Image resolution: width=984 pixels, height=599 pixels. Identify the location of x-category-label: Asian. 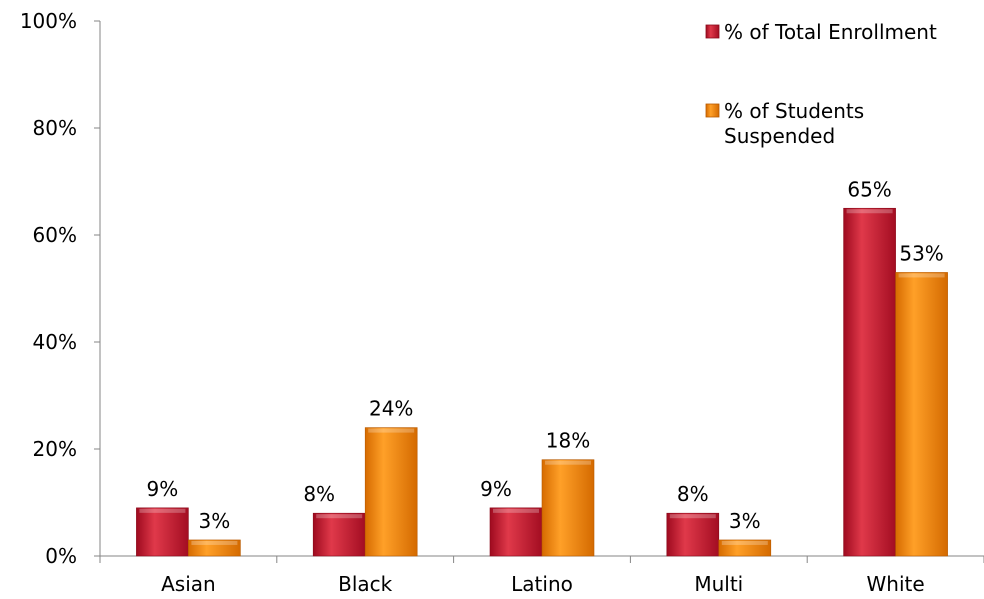
(188, 584).